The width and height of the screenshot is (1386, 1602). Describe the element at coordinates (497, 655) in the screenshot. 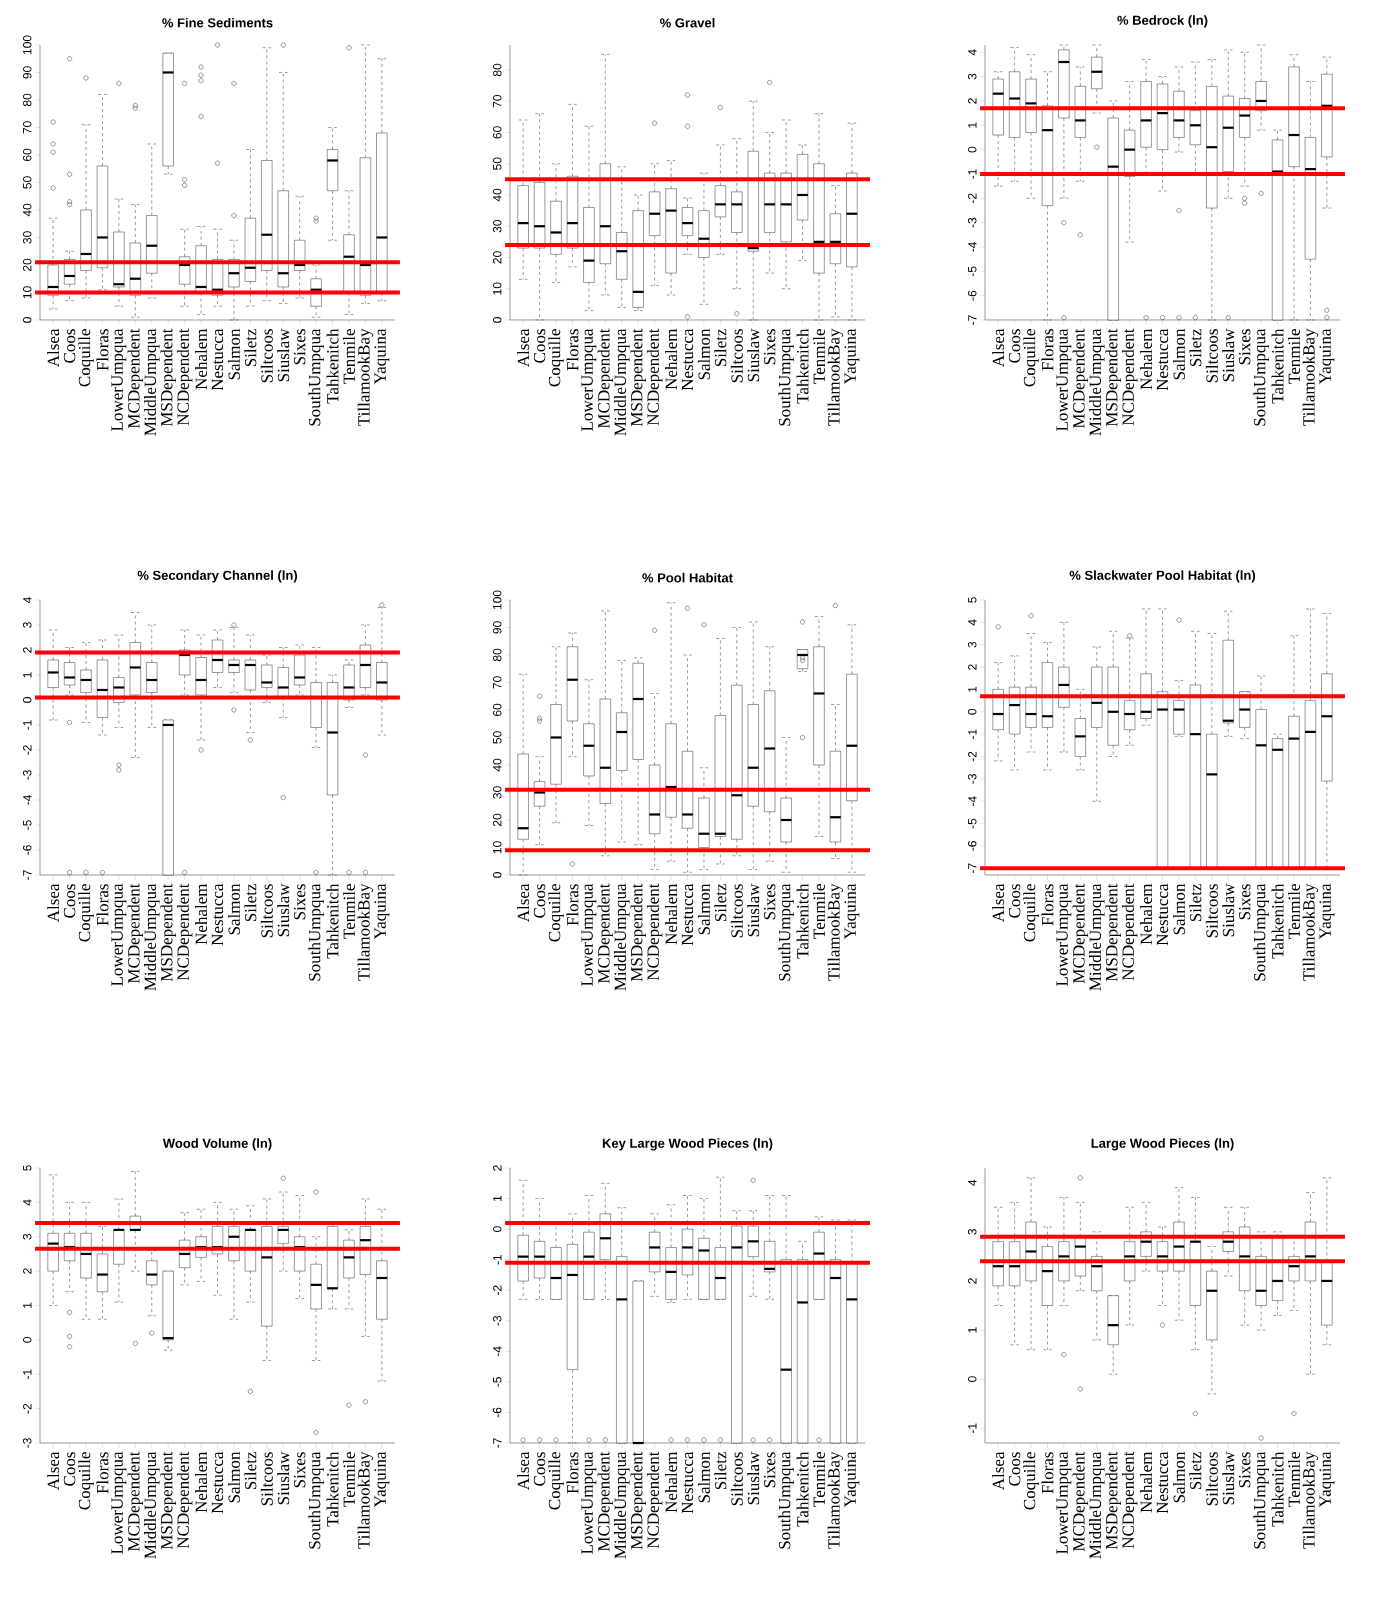

I see `y-tick-label: 80` at that location.